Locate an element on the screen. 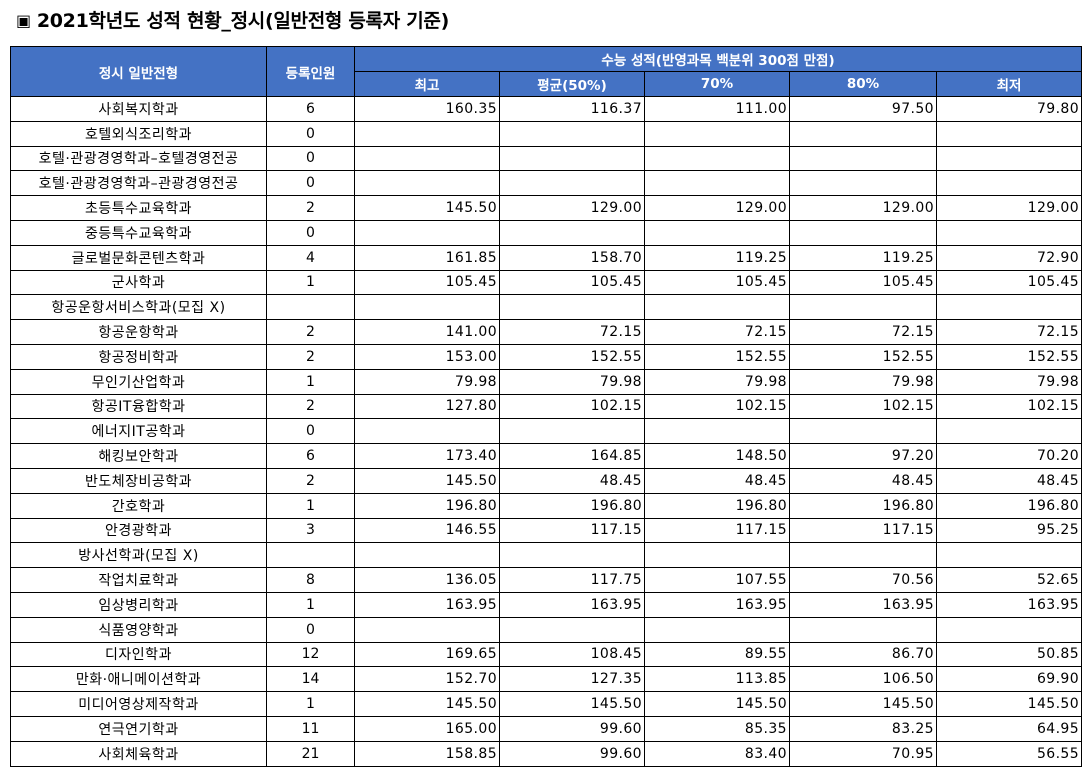 The height and width of the screenshot is (772, 1089). table-row: 사회체육학과 21 158.85 99.60 83.40 70.95 56.55 is located at coordinates (546, 753).